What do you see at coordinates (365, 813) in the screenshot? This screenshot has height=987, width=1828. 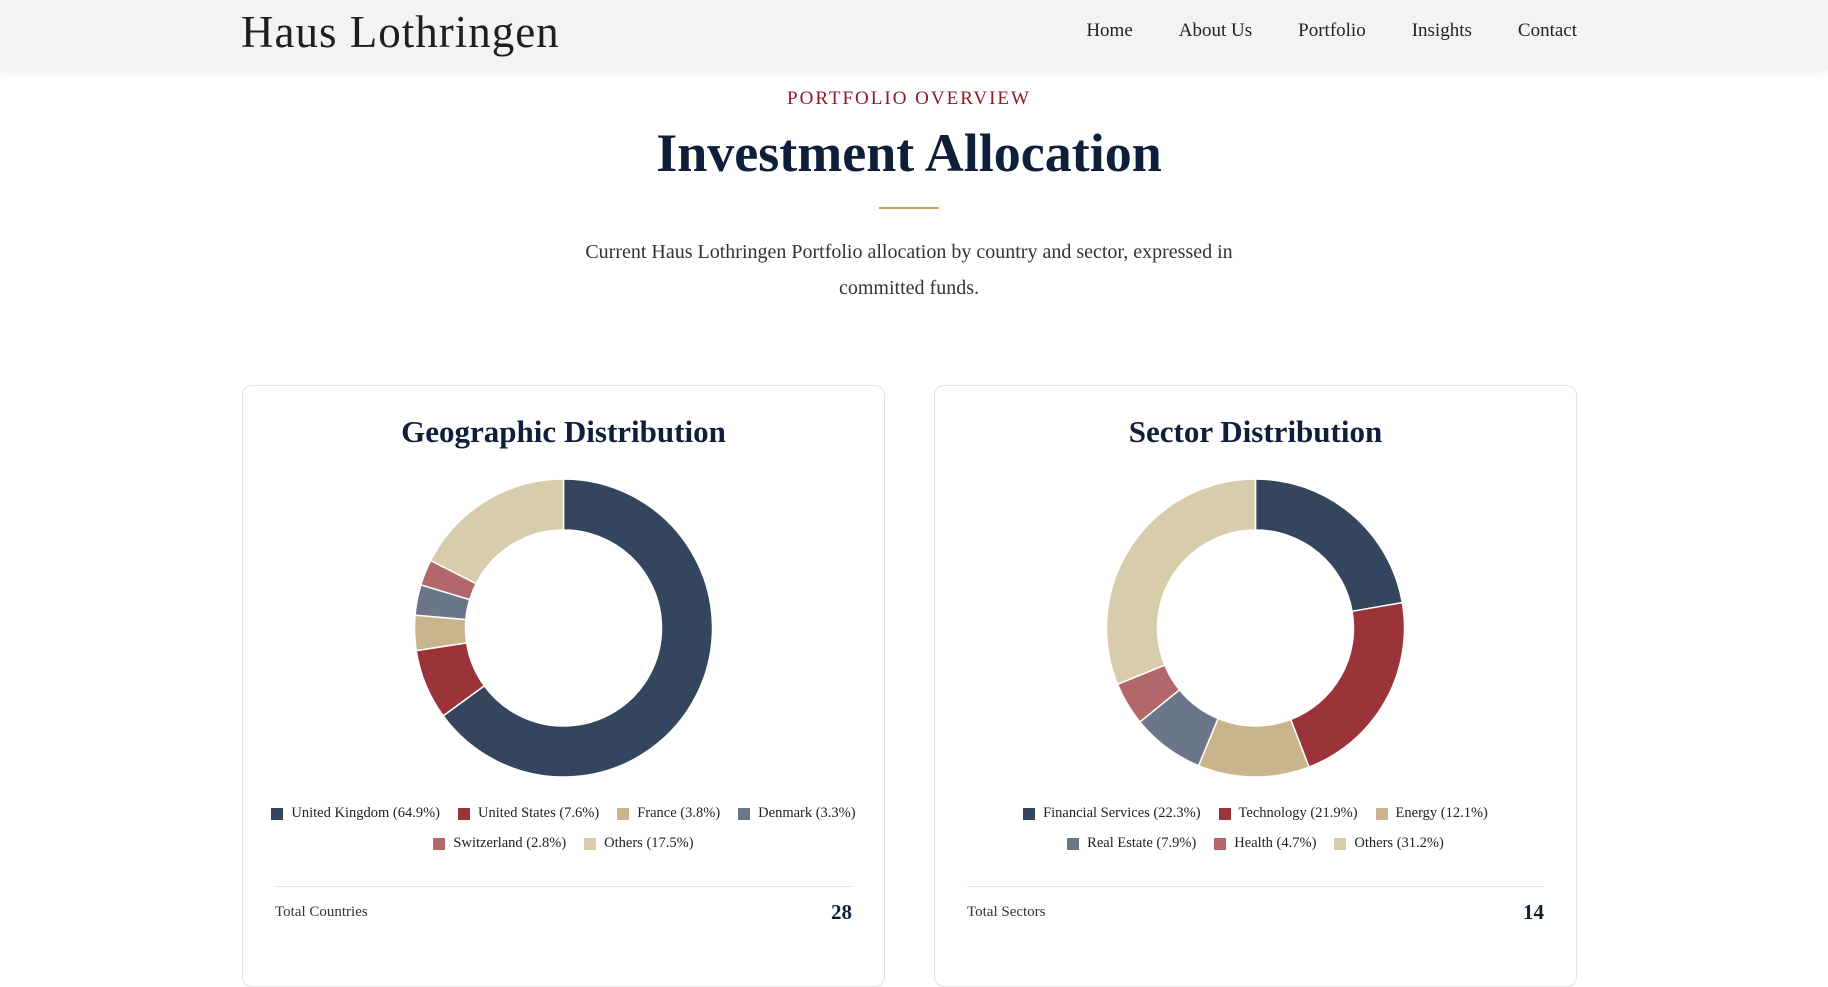 I see `legend-label: United Kingdom (64.9%)` at bounding box center [365, 813].